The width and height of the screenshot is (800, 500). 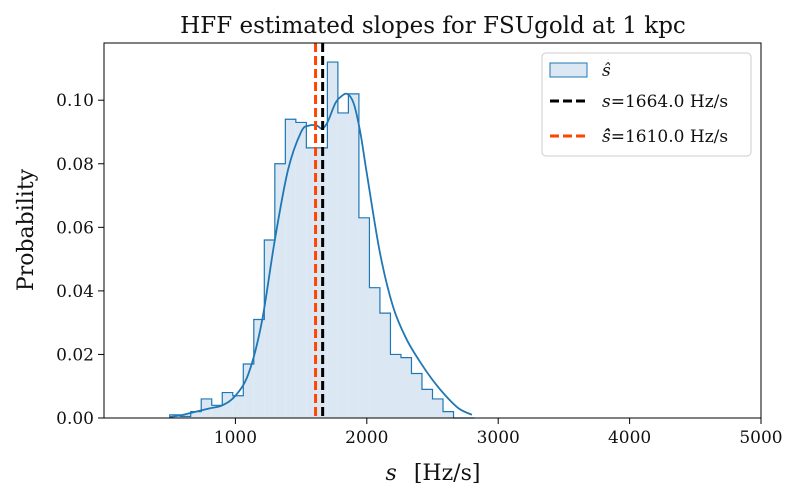 I want to click on legend-hist-swatch, so click(x=568, y=70).